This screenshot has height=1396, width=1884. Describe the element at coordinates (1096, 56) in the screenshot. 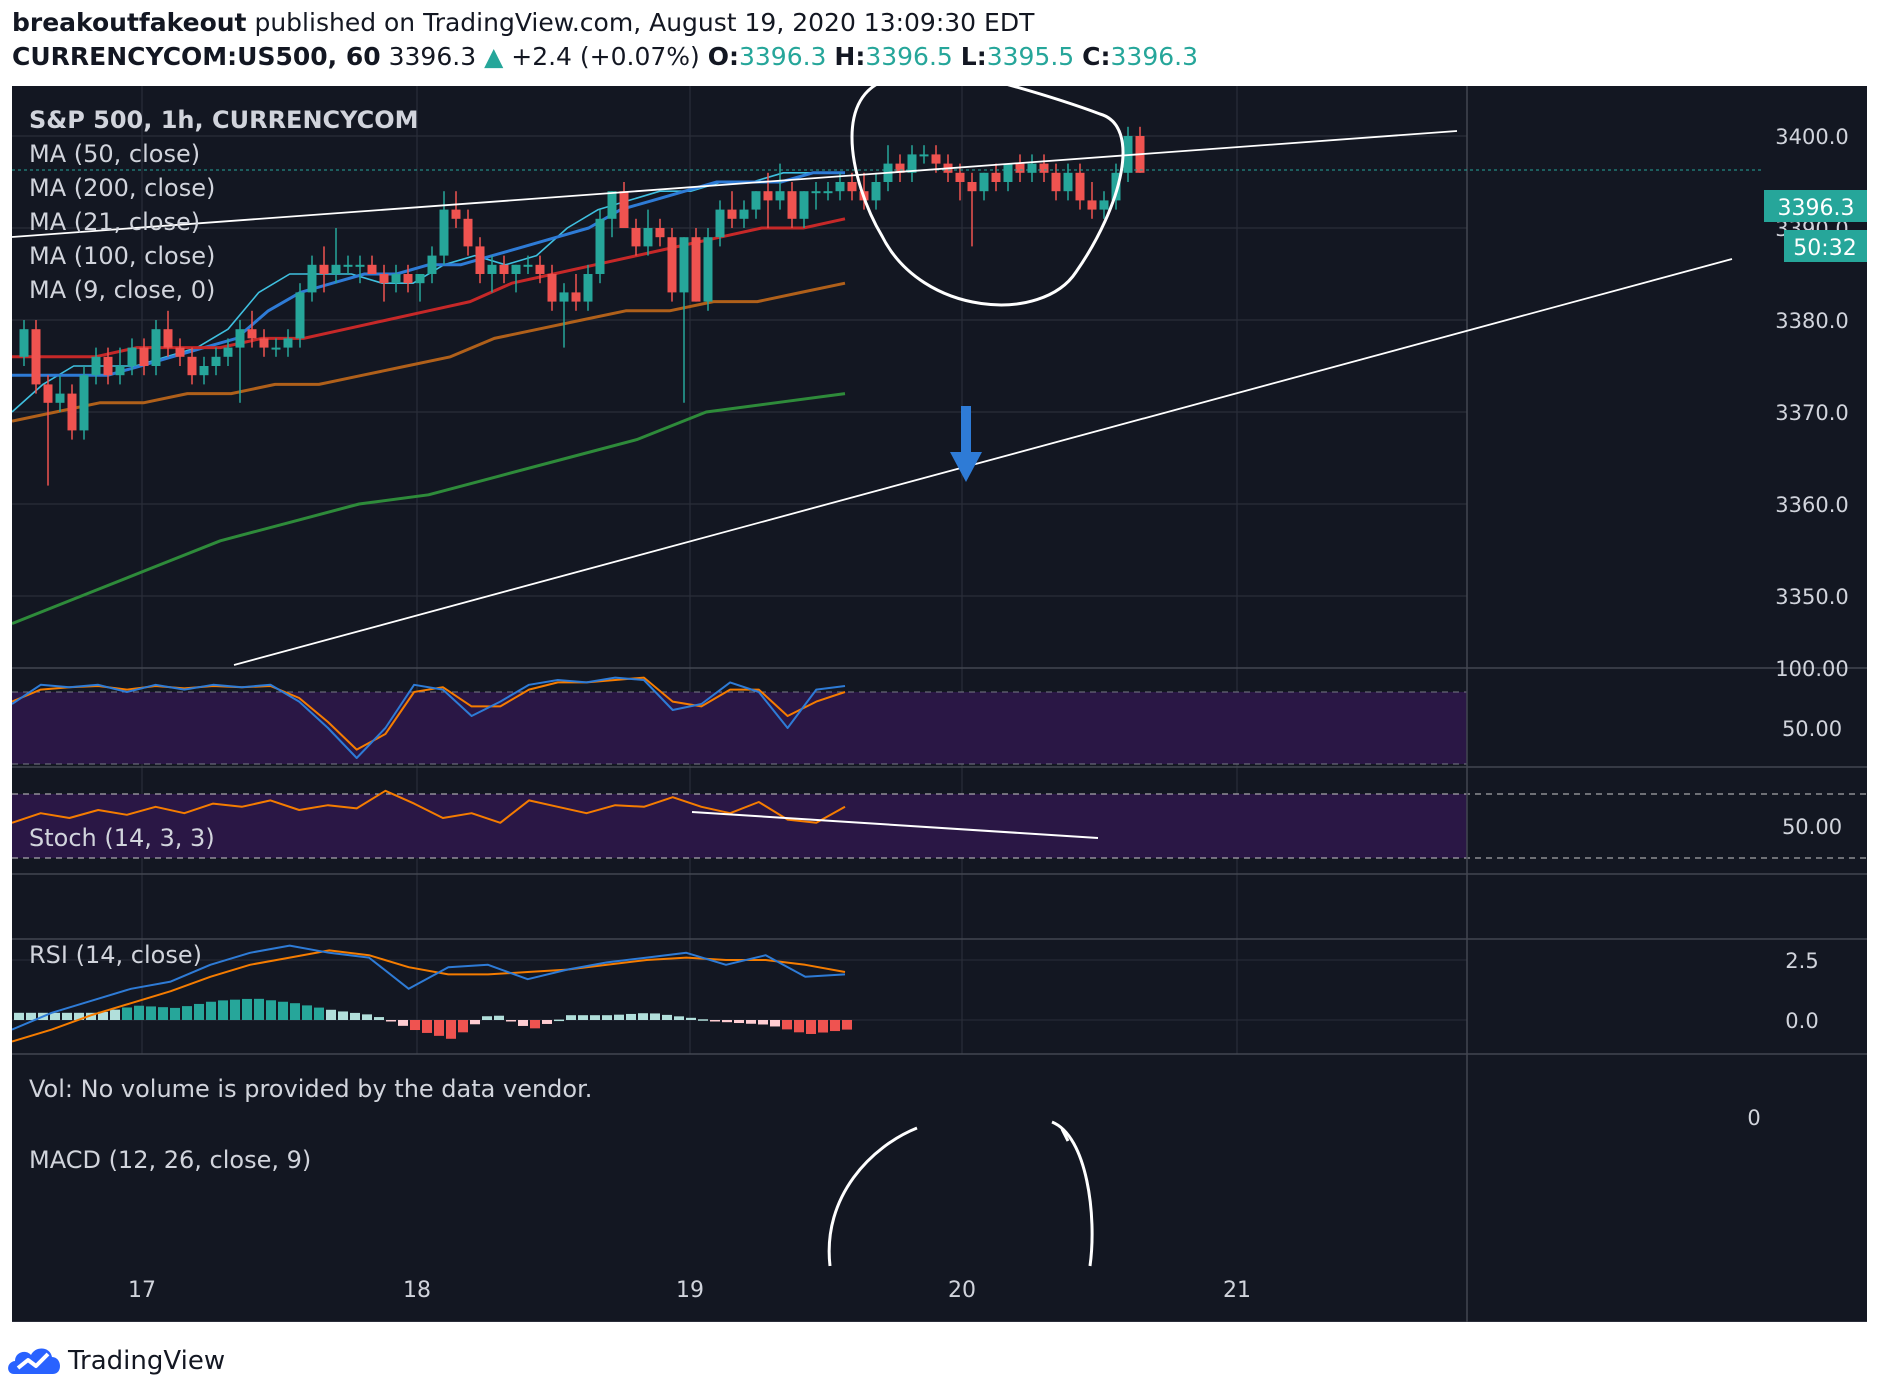

I see `close-label: C:` at that location.